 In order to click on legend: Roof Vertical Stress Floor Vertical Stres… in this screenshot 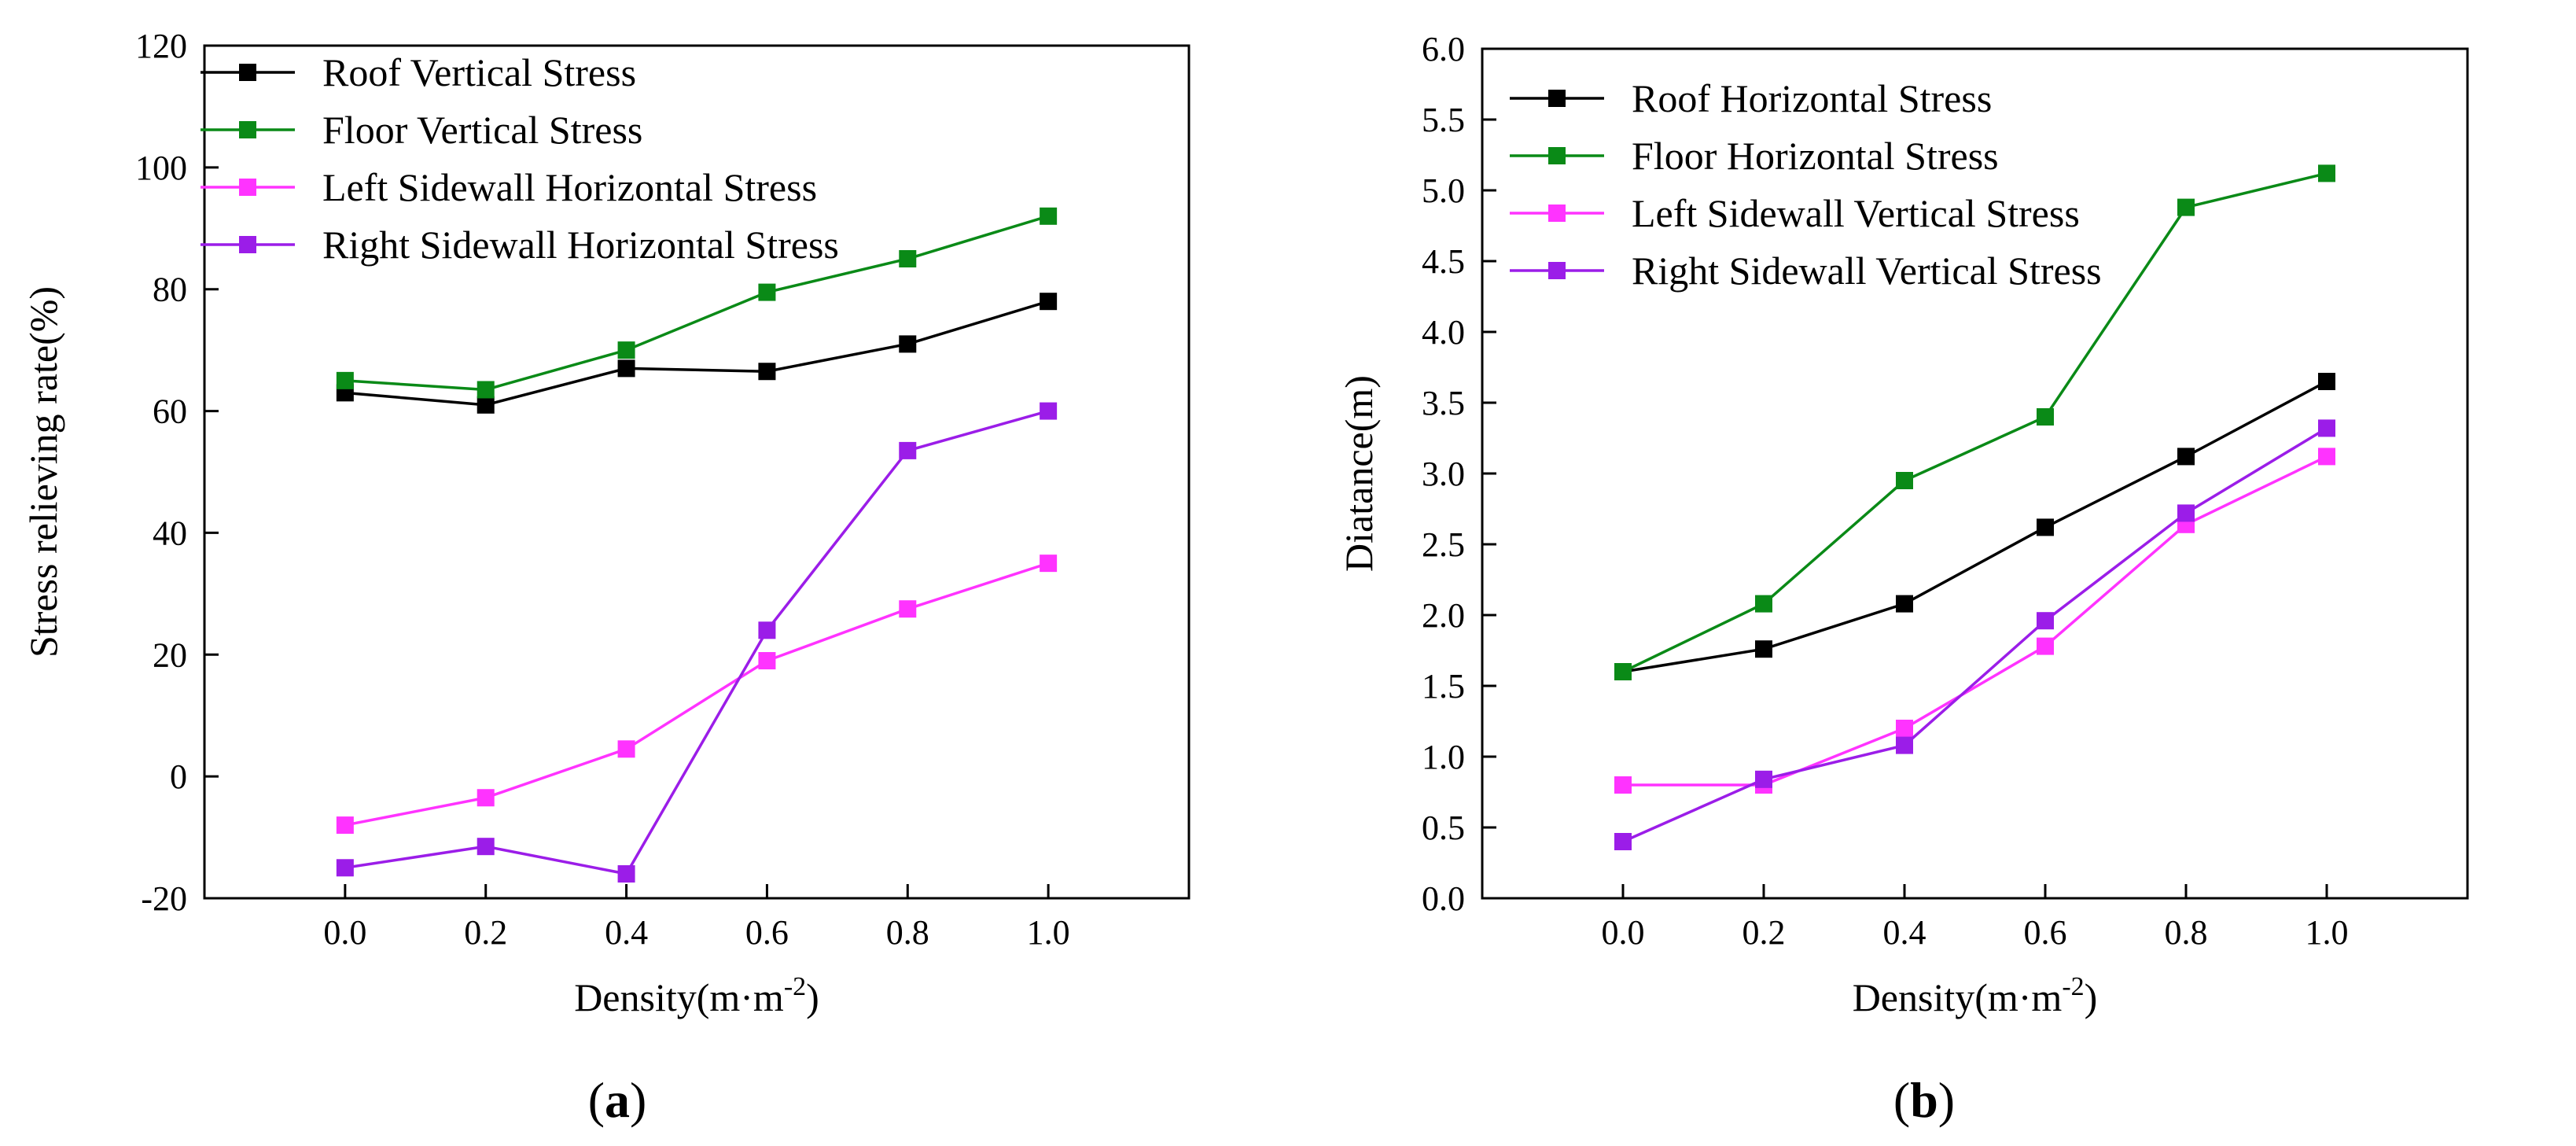, I will do `click(520, 158)`.